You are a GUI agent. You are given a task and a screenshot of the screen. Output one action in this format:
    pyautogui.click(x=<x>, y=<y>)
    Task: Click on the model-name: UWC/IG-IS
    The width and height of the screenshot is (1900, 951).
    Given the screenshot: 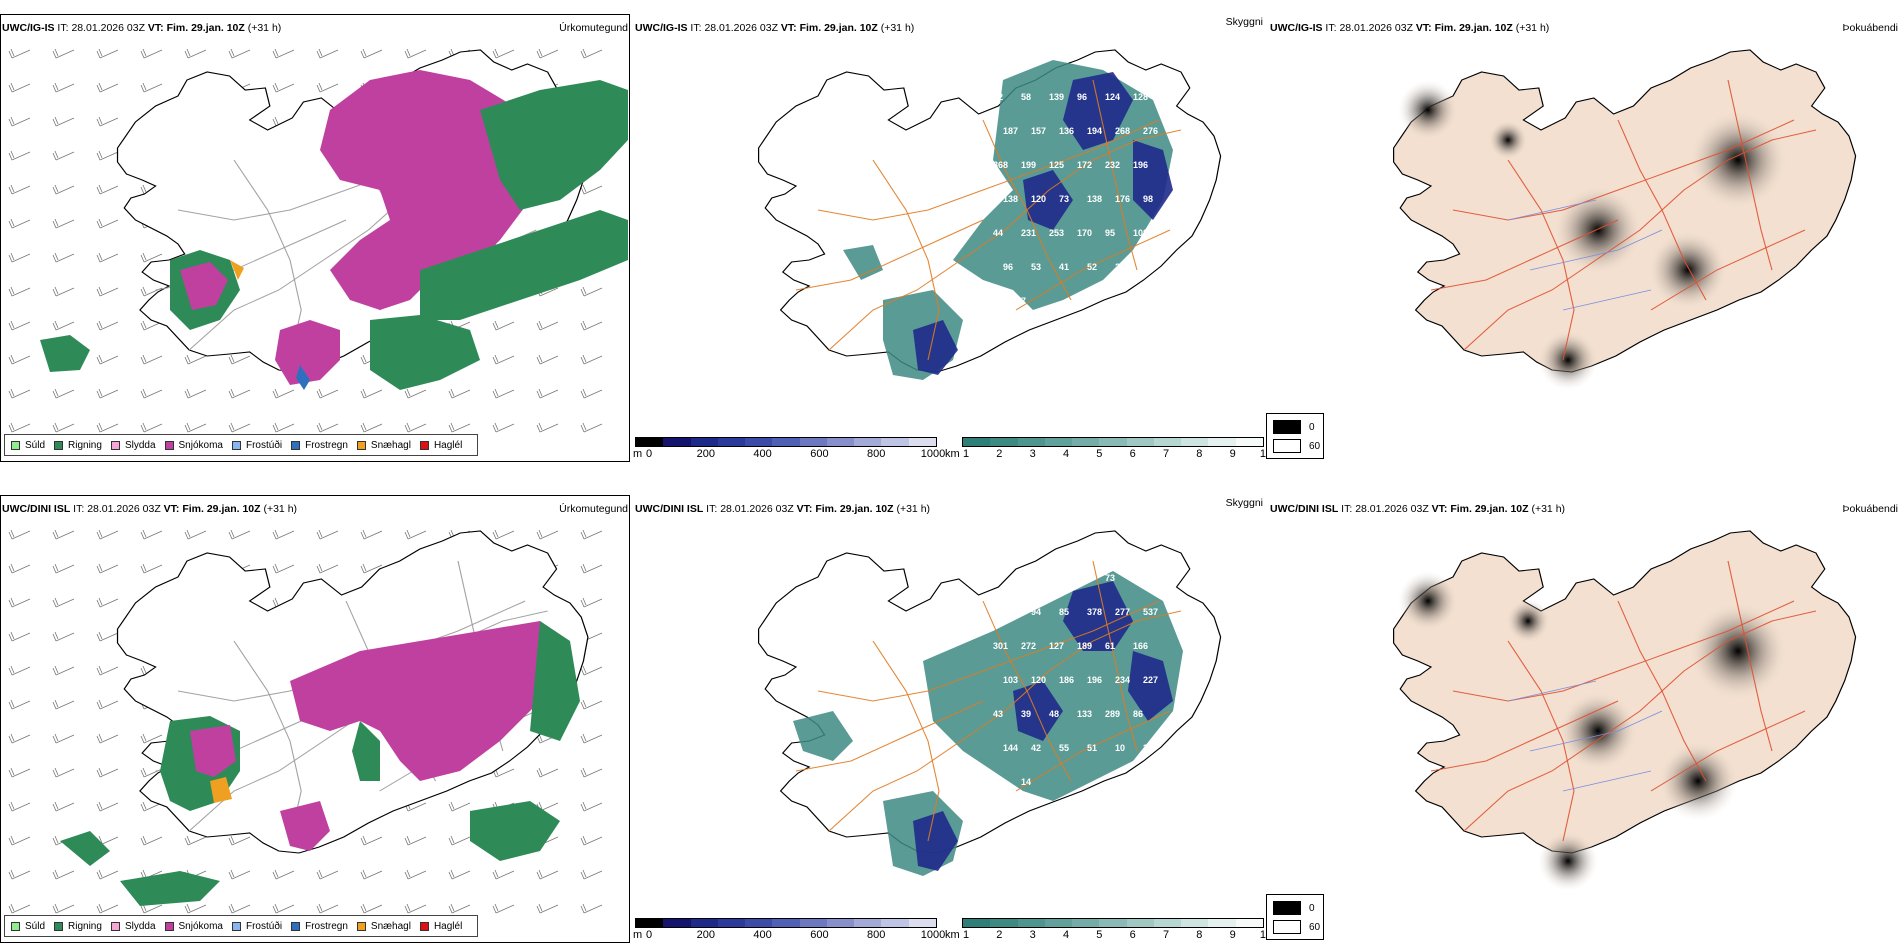 What is the action you would take?
    pyautogui.click(x=1296, y=28)
    